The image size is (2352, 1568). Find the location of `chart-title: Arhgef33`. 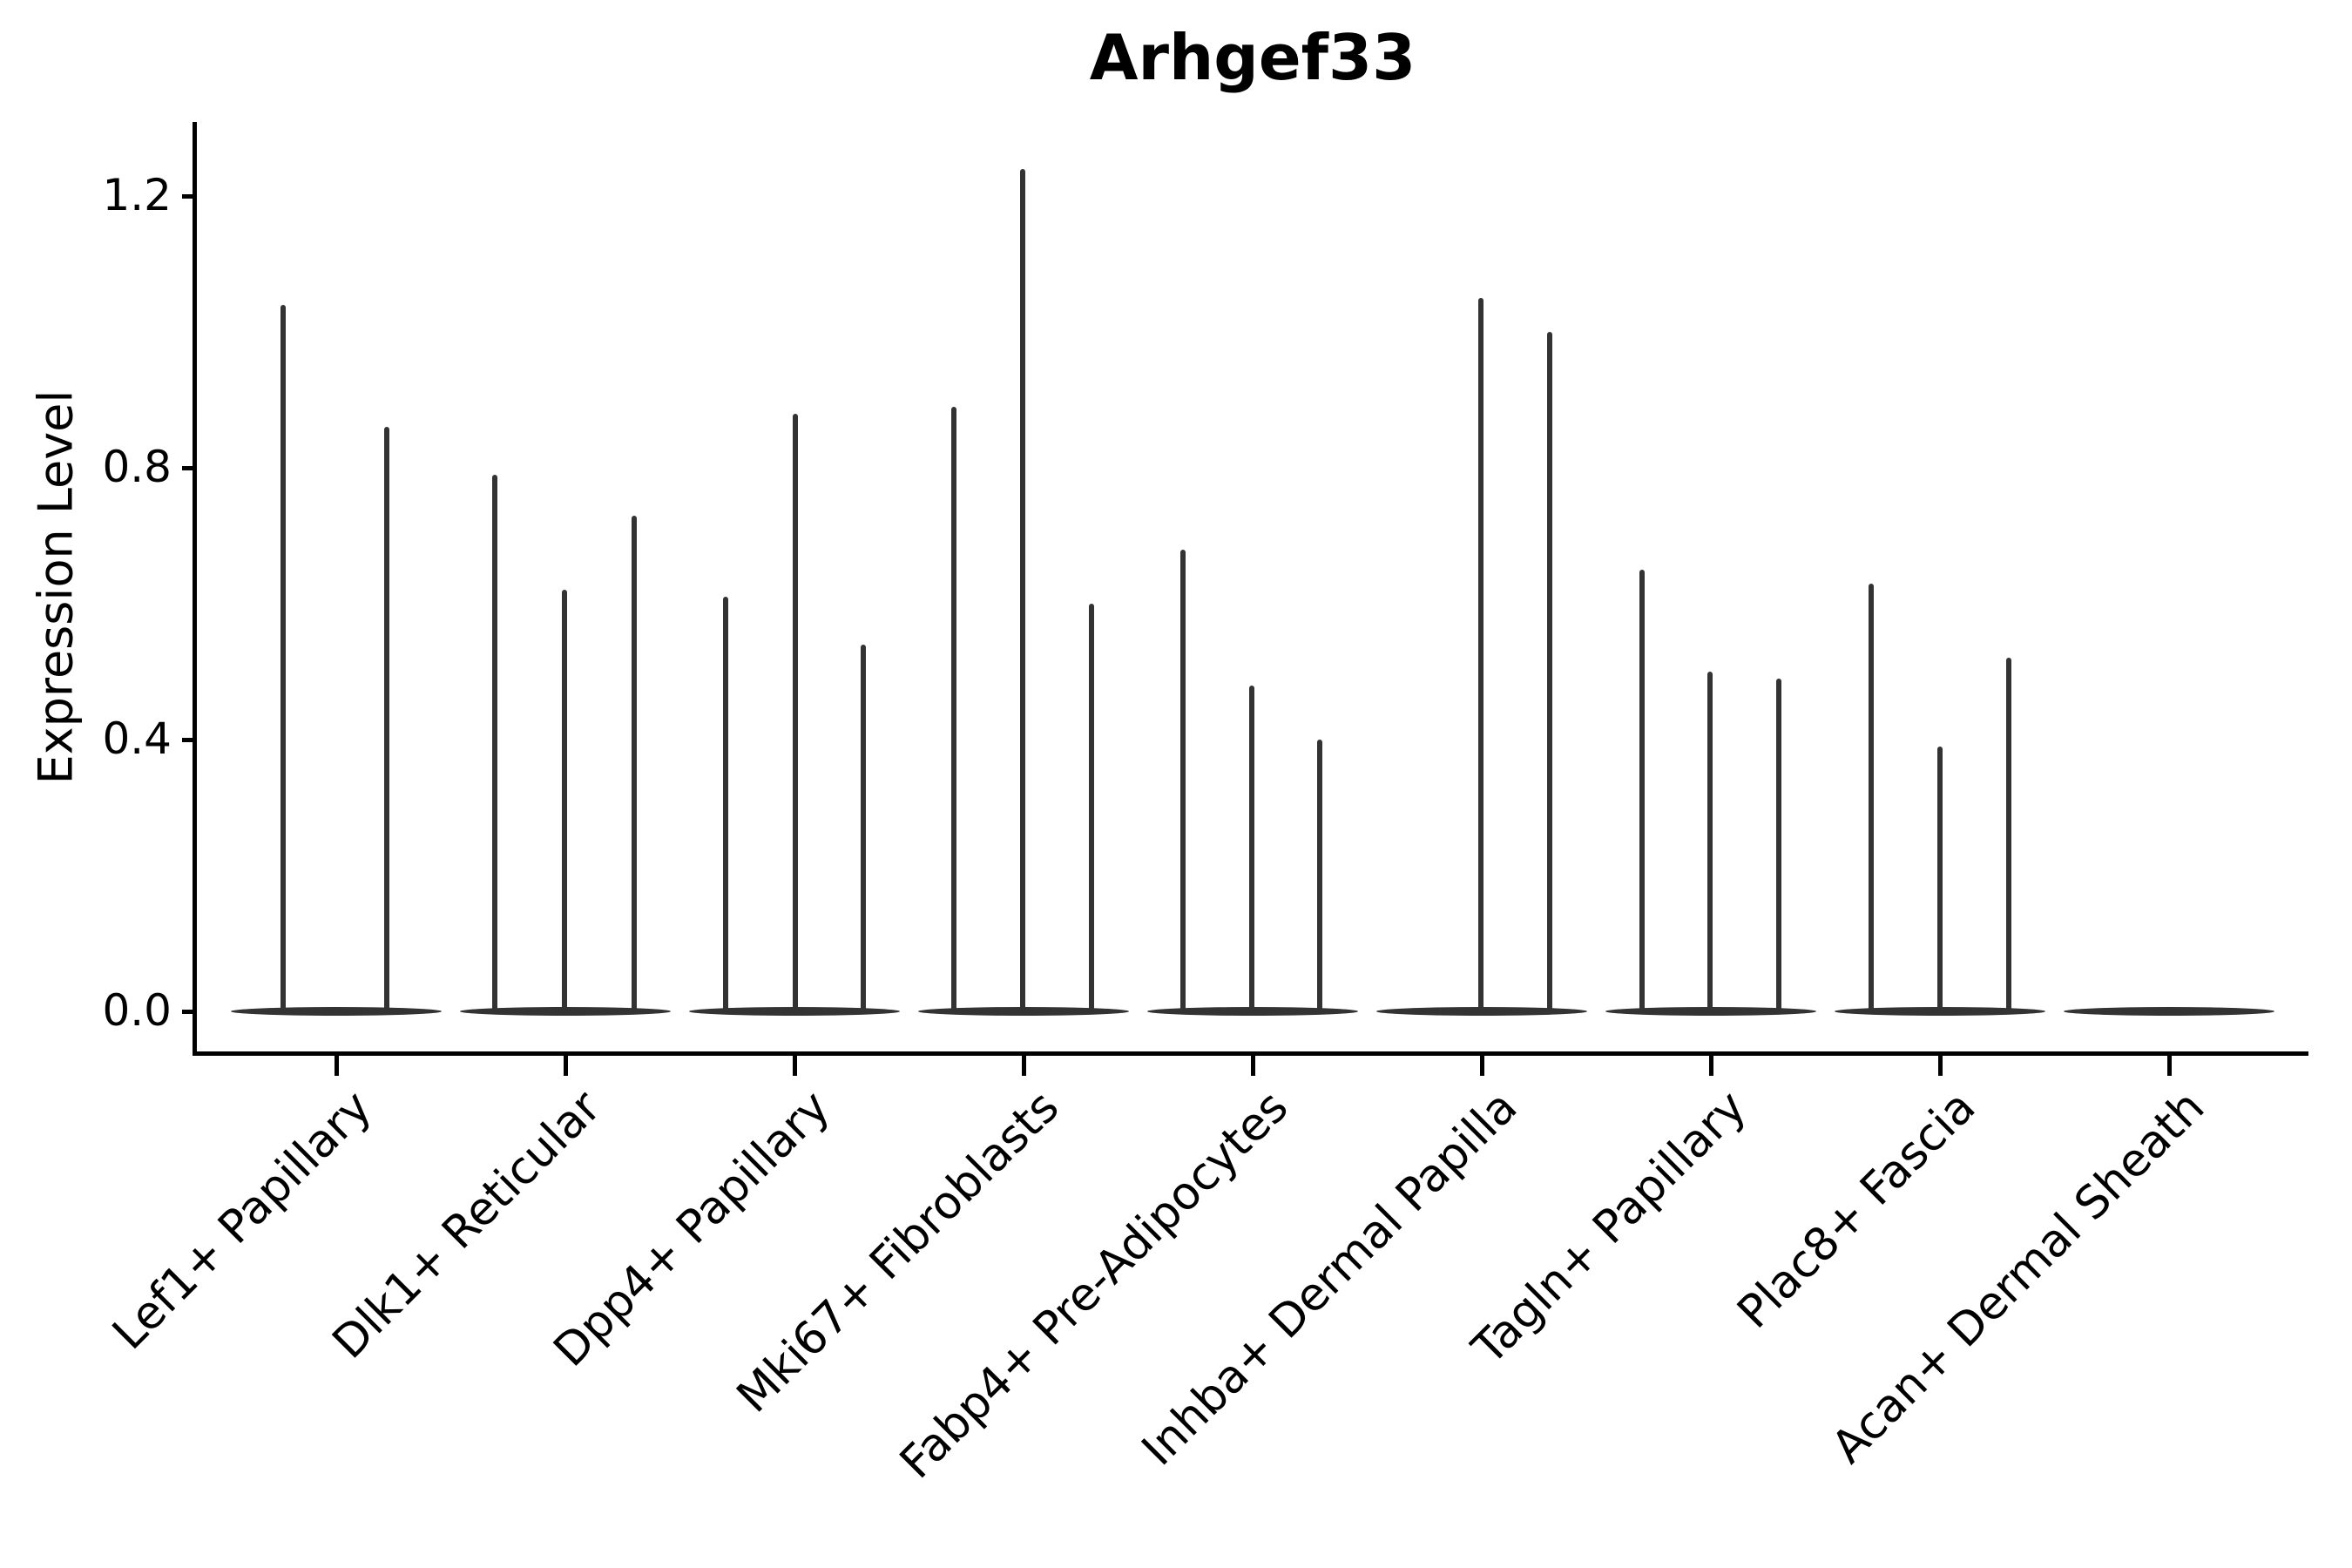

chart-title: Arhgef33 is located at coordinates (1252, 58).